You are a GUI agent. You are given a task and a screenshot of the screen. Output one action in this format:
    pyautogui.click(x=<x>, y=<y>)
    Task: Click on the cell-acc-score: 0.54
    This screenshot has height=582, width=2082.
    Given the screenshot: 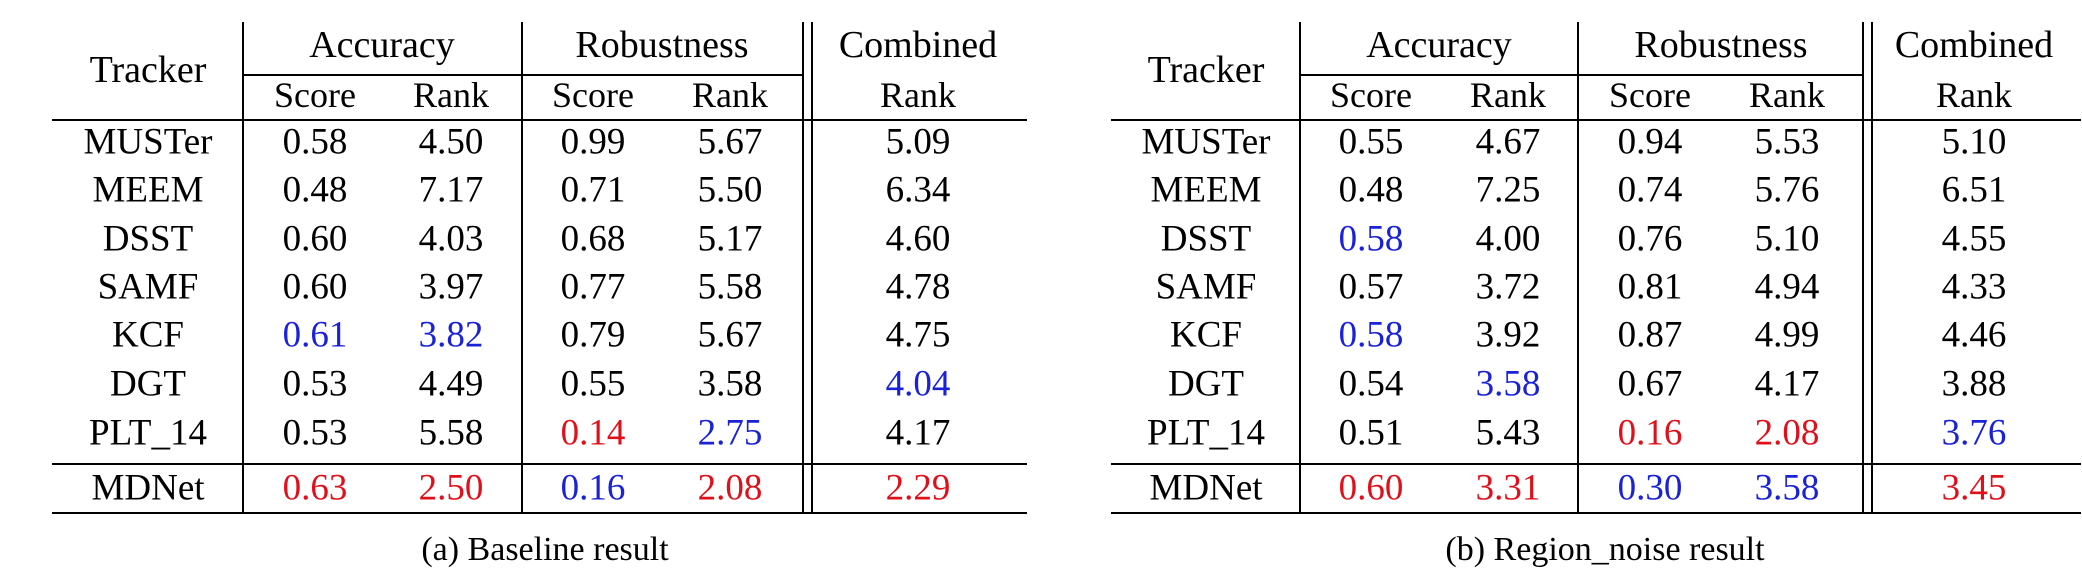 What is the action you would take?
    pyautogui.click(x=1371, y=384)
    